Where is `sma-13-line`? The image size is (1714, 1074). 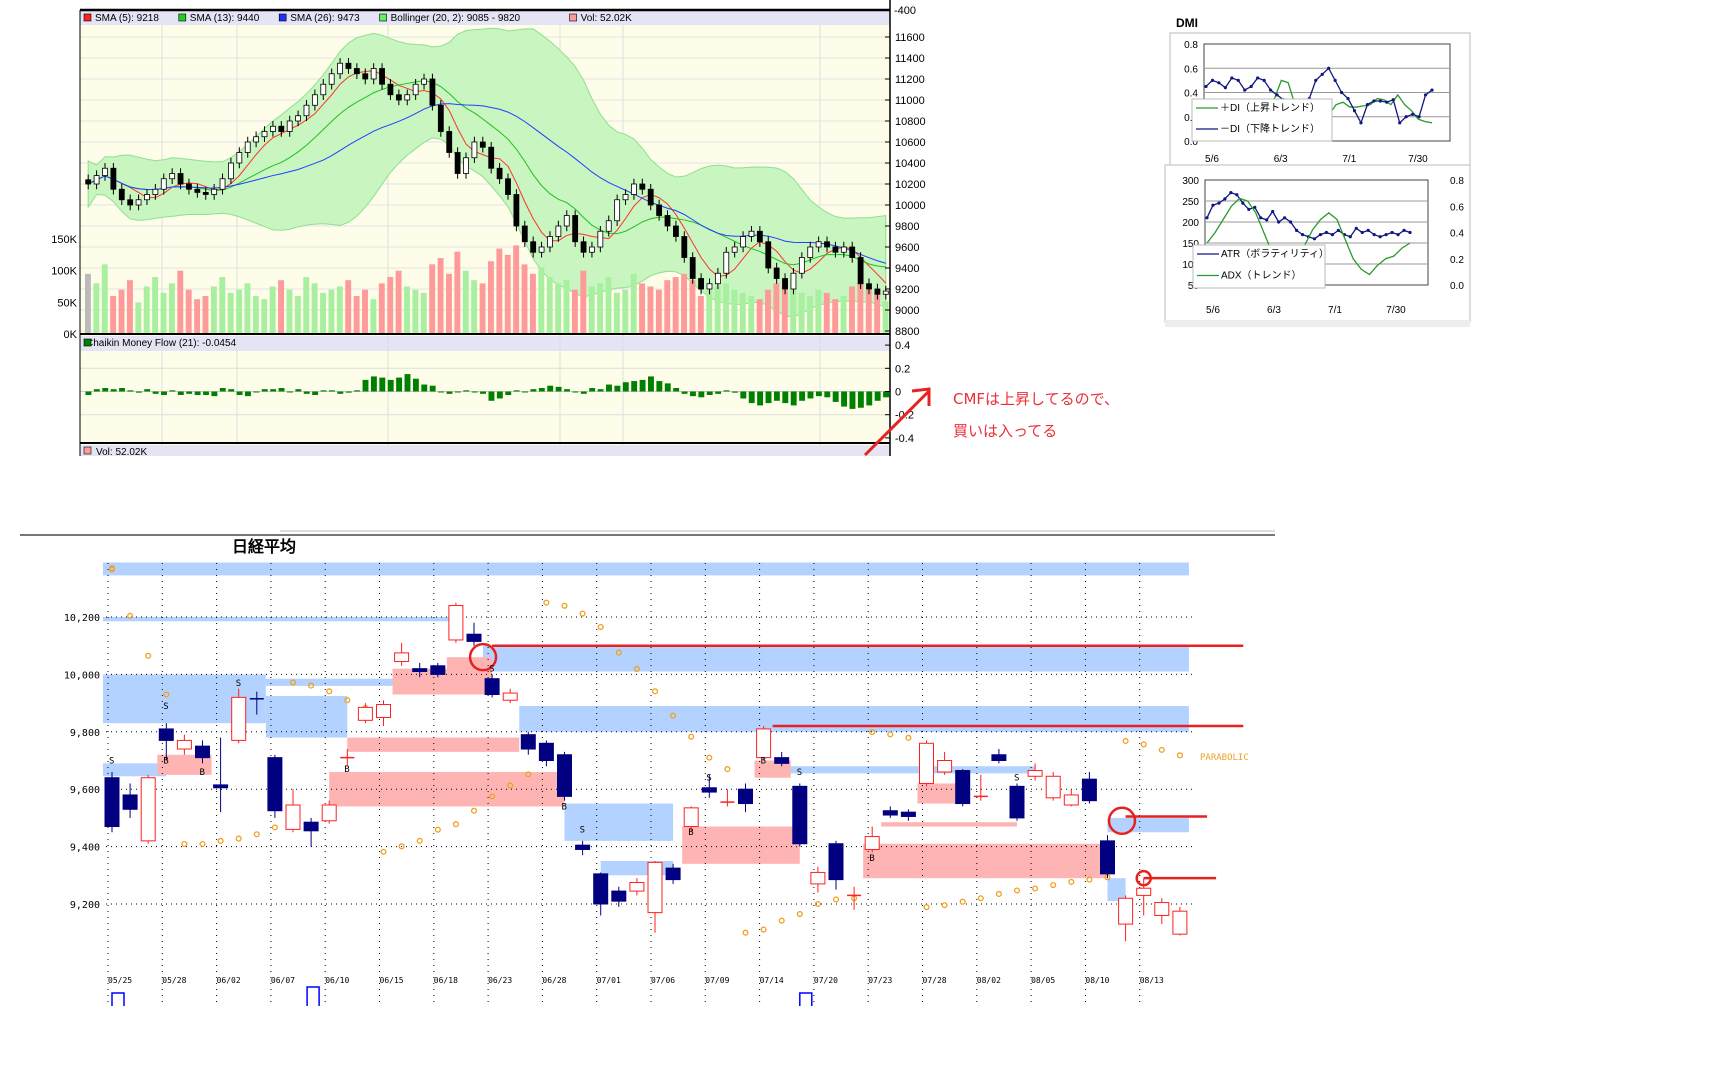 sma-13-line is located at coordinates (486, 174).